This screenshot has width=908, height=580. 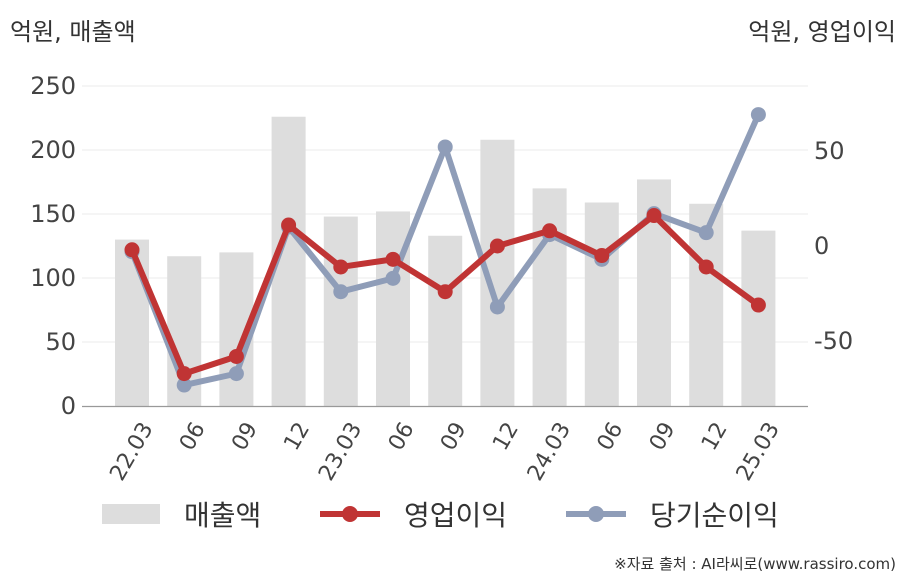 What do you see at coordinates (131, 514) in the screenshot?
I see `legend-swatch-revenue` at bounding box center [131, 514].